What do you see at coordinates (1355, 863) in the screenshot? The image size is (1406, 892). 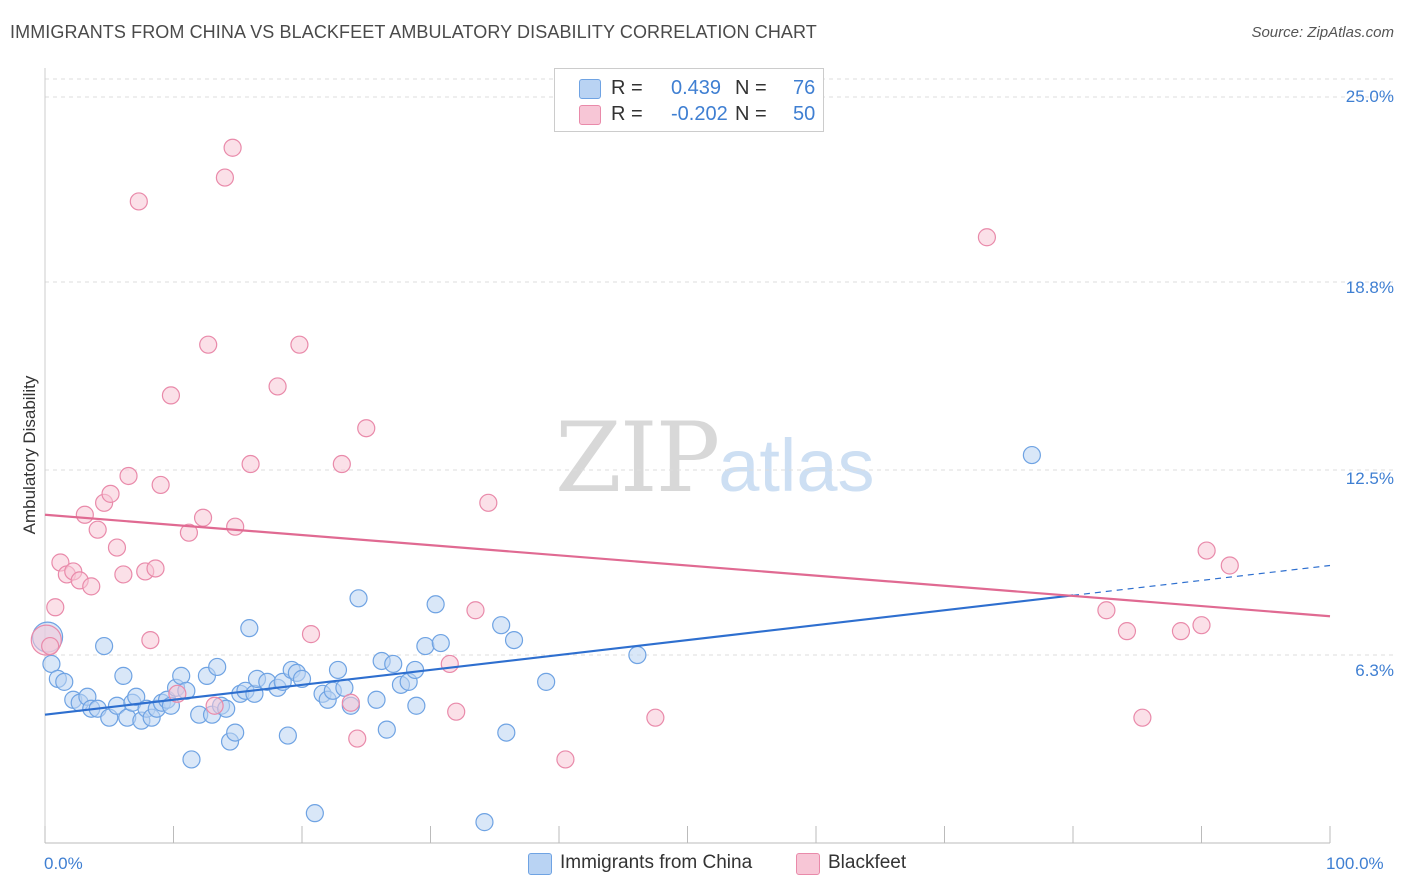 I see `x-tick-label: 100.0%` at bounding box center [1355, 863].